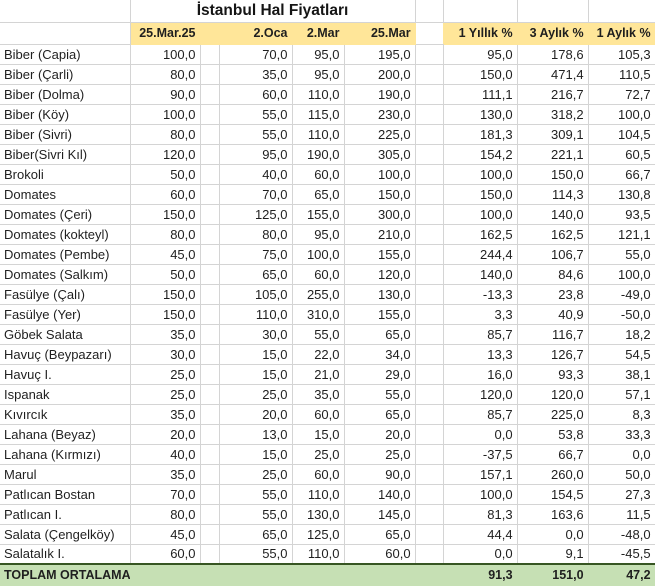 This screenshot has width=655, height=586. I want to click on column-header-date-2: 2.Oca, so click(256, 33).